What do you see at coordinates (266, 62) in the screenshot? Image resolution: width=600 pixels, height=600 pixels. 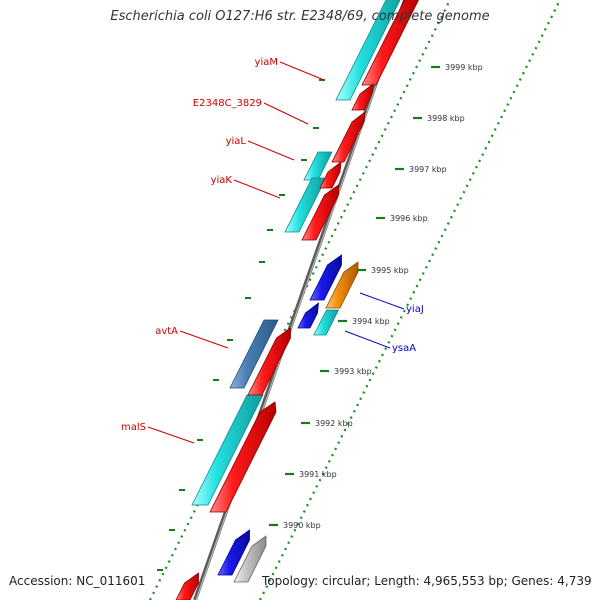 I see `gene-label: yiaM` at bounding box center [266, 62].